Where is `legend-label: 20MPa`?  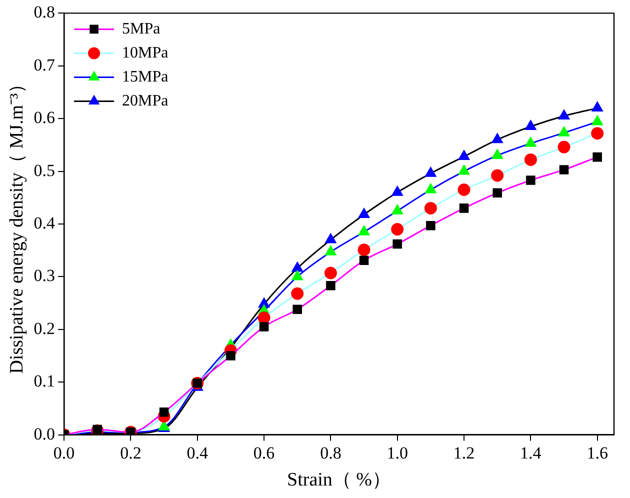 legend-label: 20MPa is located at coordinates (145, 101).